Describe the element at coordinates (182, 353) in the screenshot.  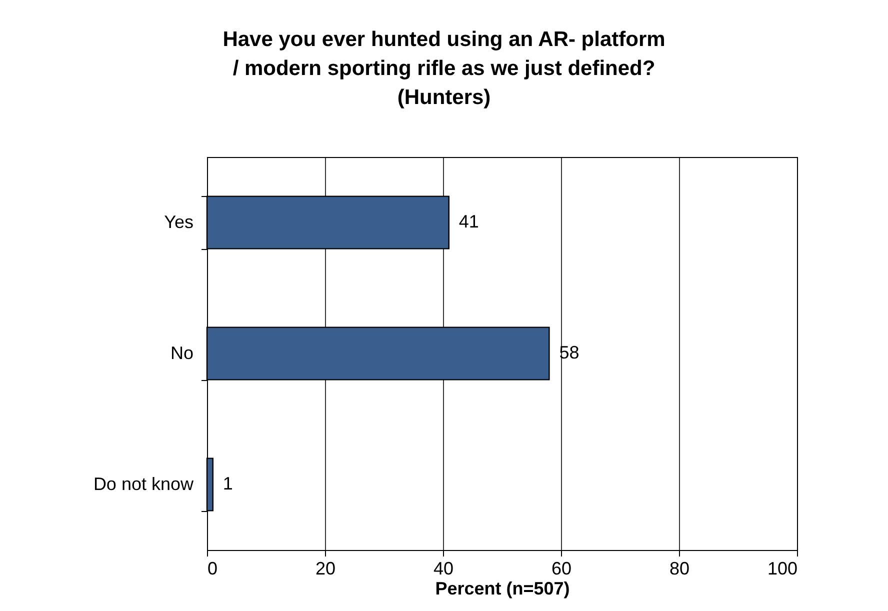
I see `y-tick-label: No` at that location.